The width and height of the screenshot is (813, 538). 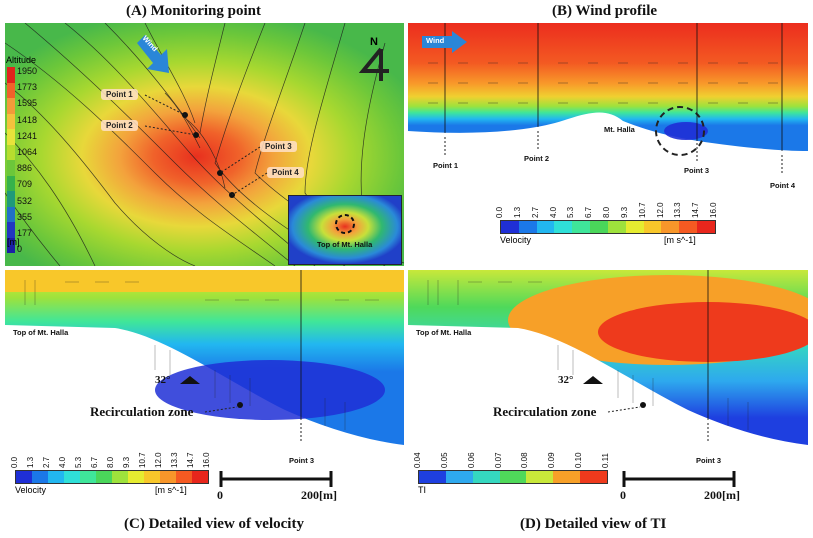 What do you see at coordinates (566, 380) in the screenshot?
I see `angle-label: 32°` at bounding box center [566, 380].